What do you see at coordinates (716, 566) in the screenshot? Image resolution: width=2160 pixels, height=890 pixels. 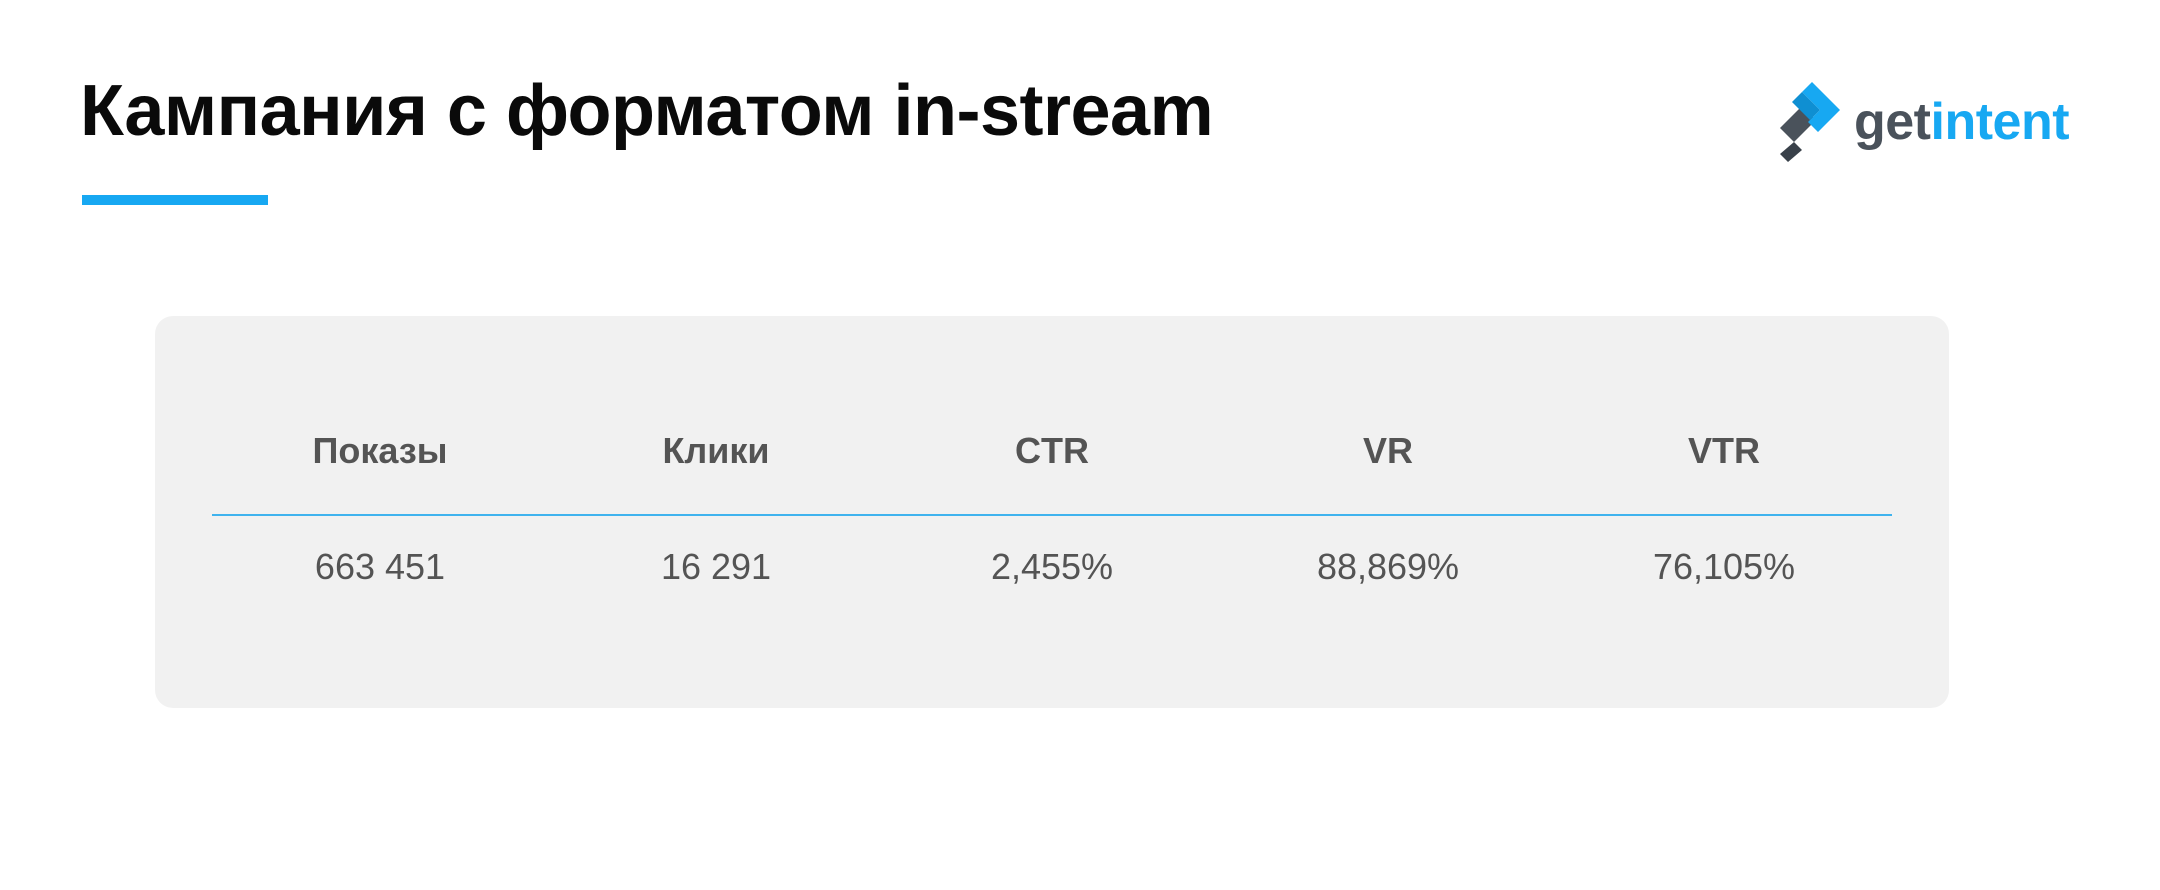 I see `value-clicks: 16 291` at bounding box center [716, 566].